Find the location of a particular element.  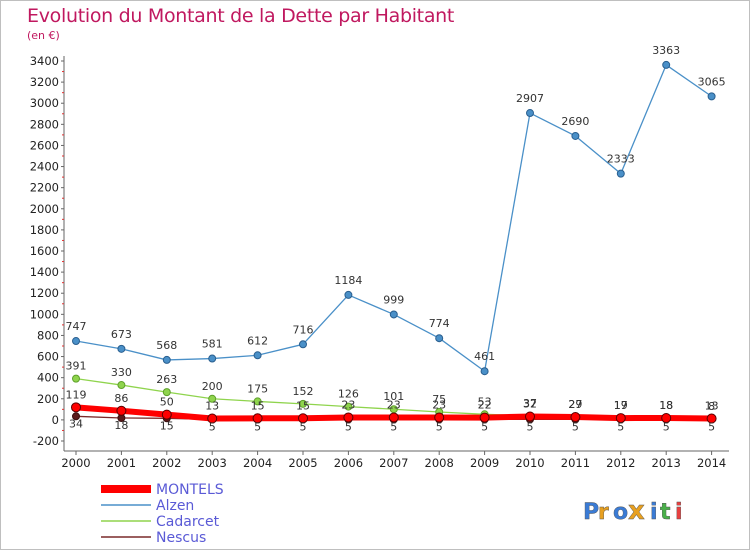

data-label: 330 is located at coordinates (121, 372).